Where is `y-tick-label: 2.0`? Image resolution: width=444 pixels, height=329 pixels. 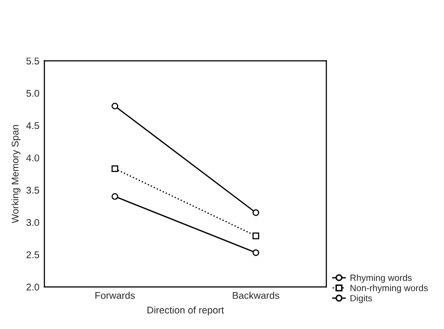
y-tick-label: 2.0 is located at coordinates (33, 287).